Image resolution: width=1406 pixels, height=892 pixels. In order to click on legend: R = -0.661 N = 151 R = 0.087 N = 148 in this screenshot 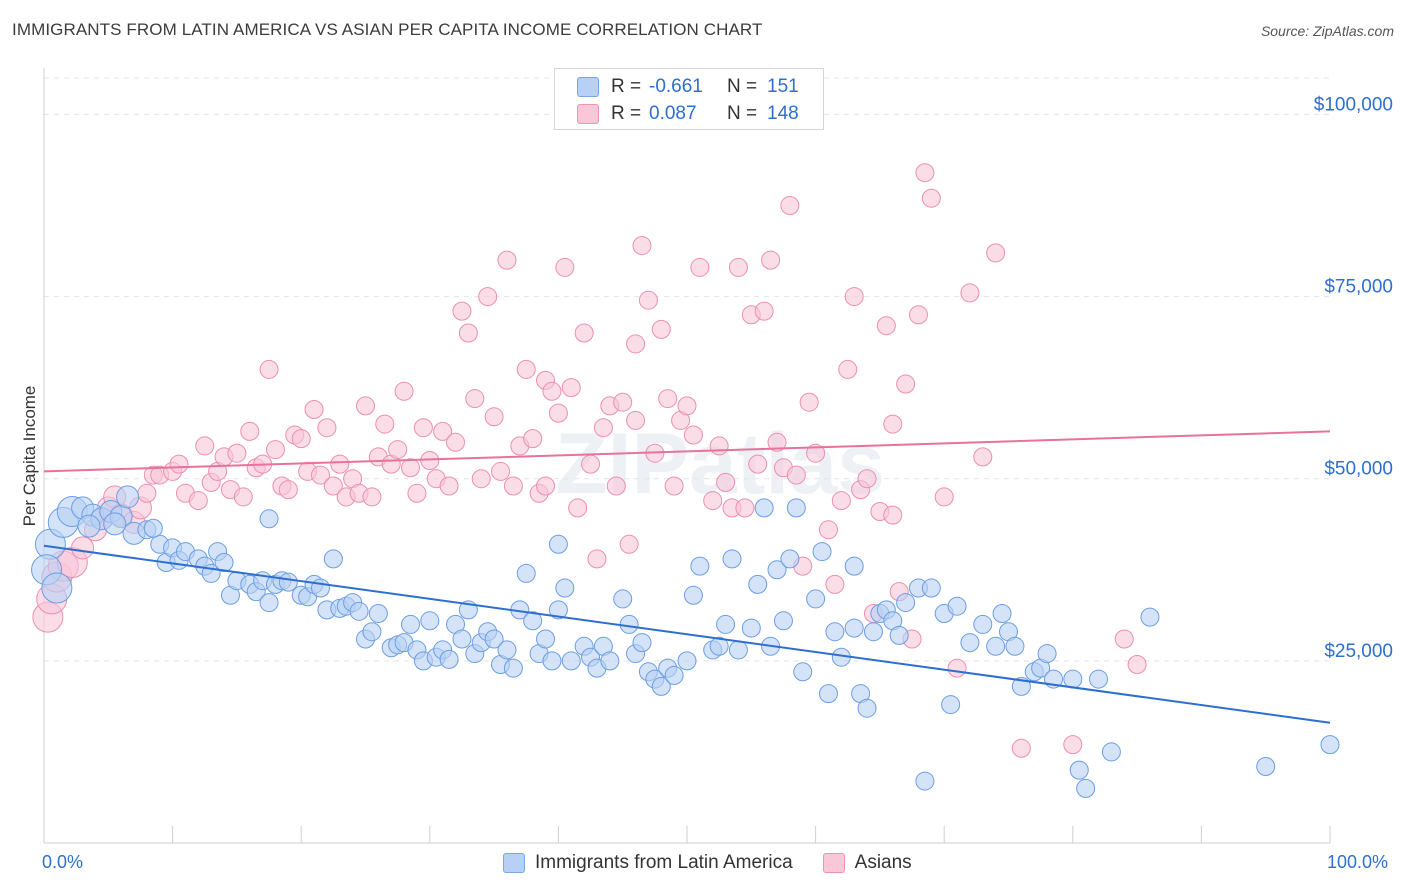, I will do `click(689, 99)`.